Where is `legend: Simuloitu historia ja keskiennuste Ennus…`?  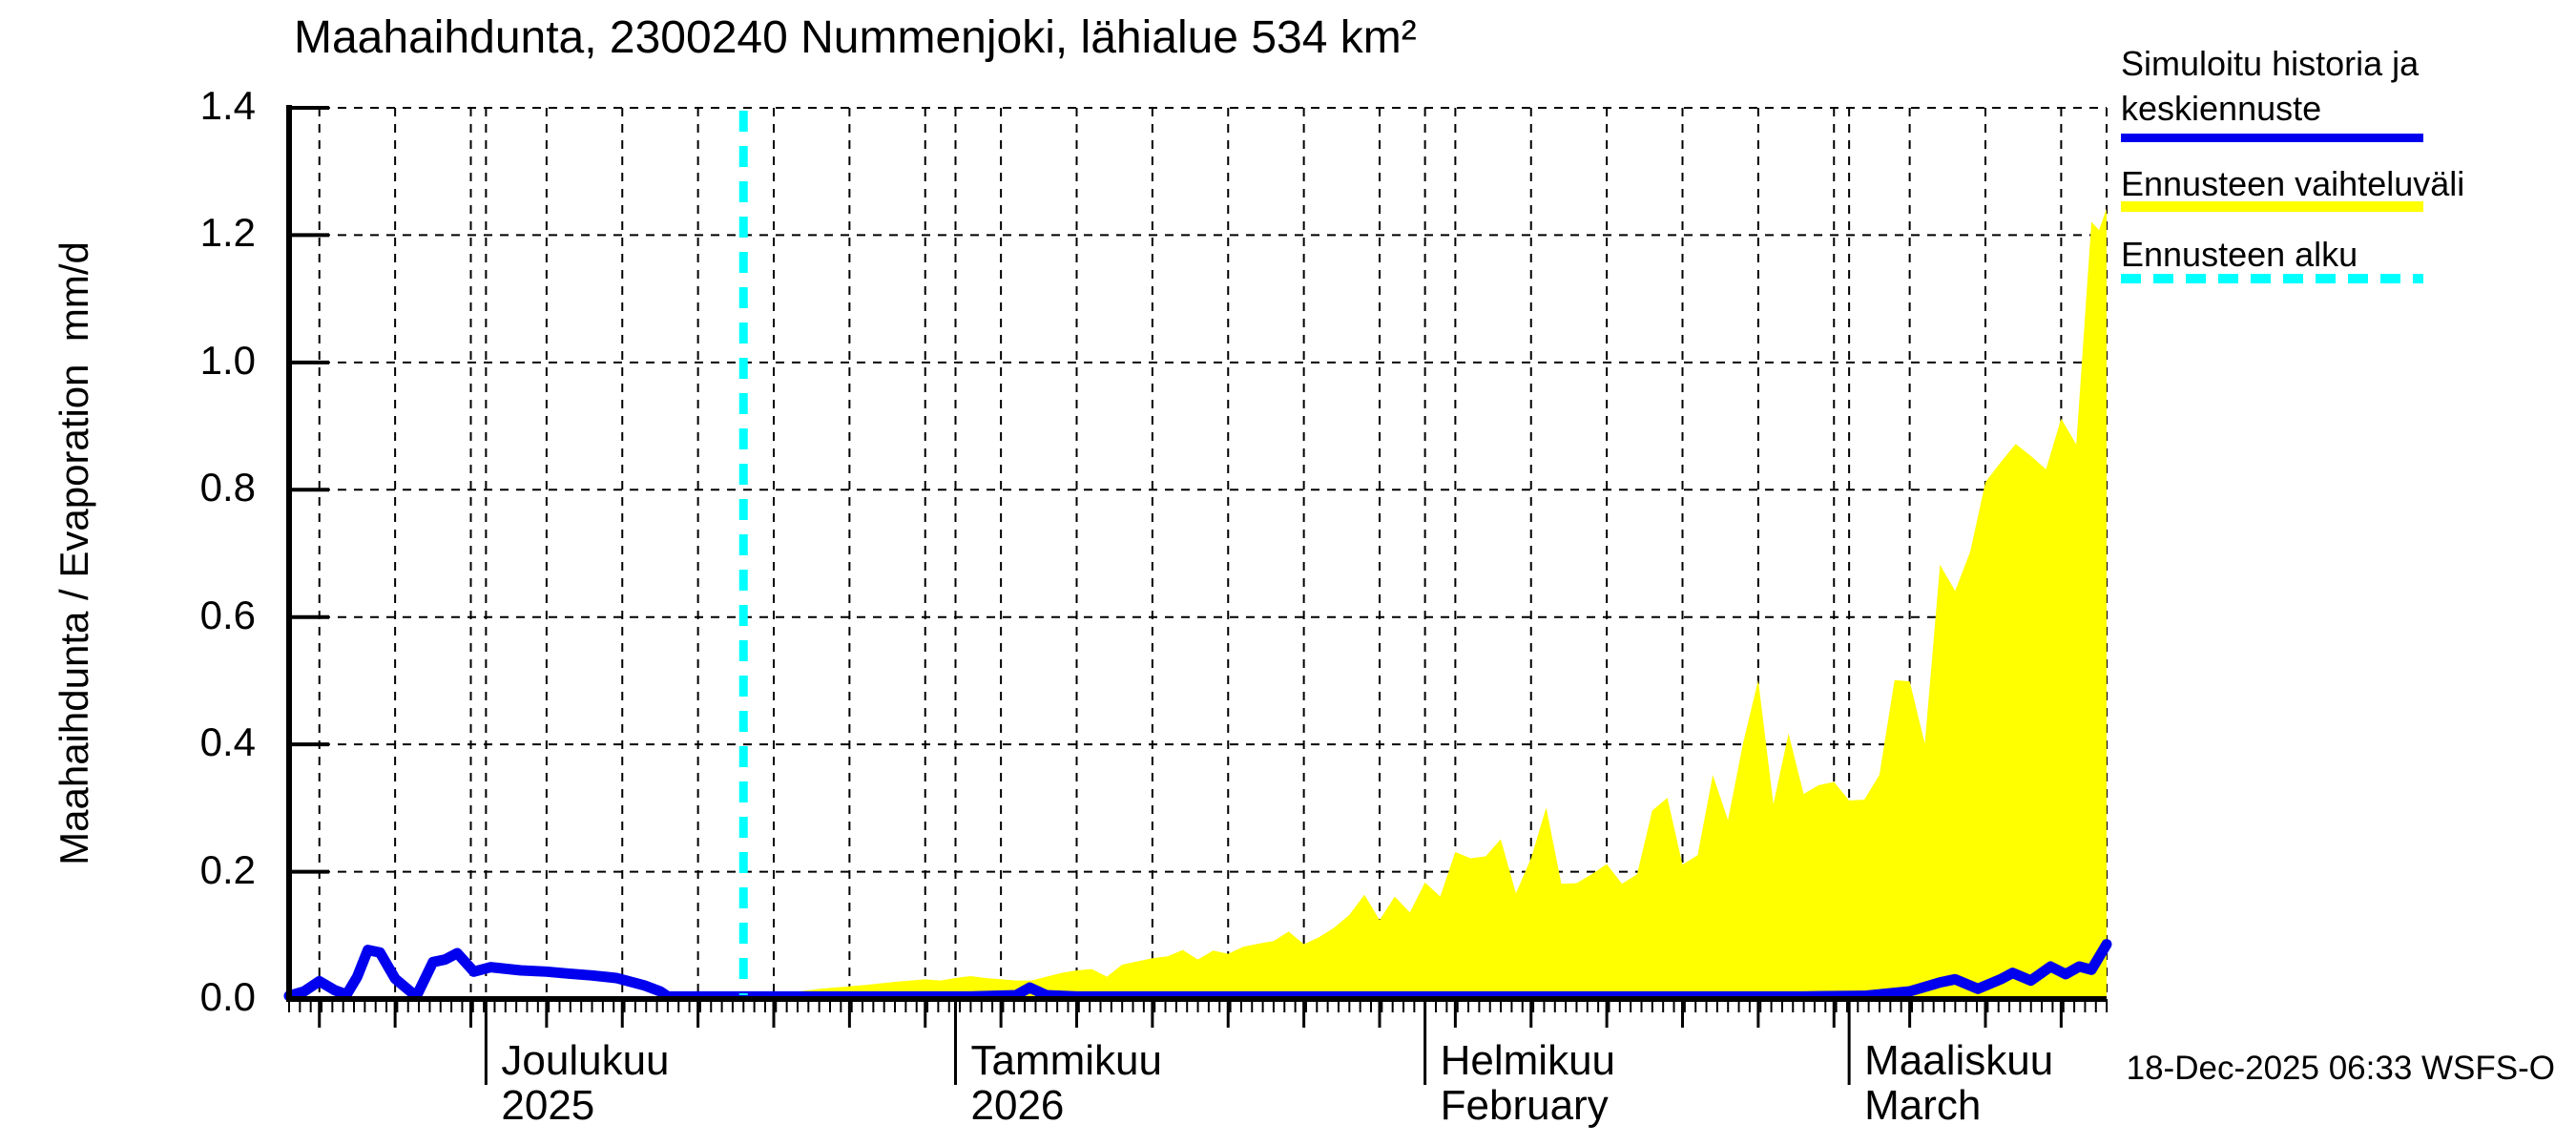 legend: Simuloitu historia ja keskiennuste Ennus… is located at coordinates (2345, 168).